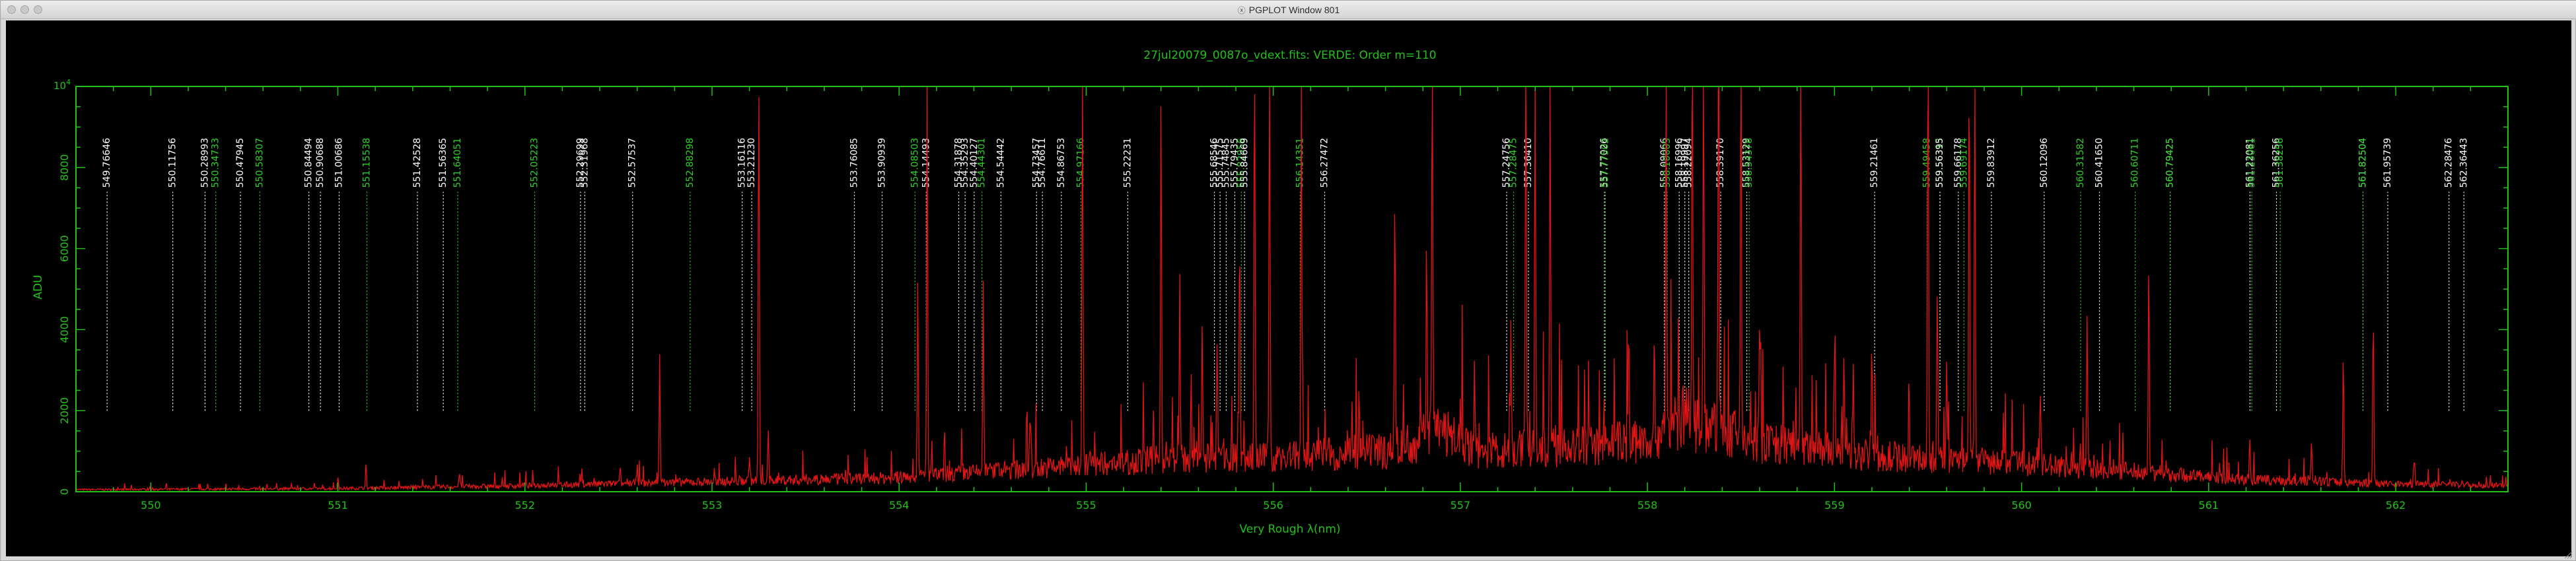 The height and width of the screenshot is (561, 2576). Describe the element at coordinates (1720, 163) in the screenshot. I see `line-marker-label: 558.39170` at that location.